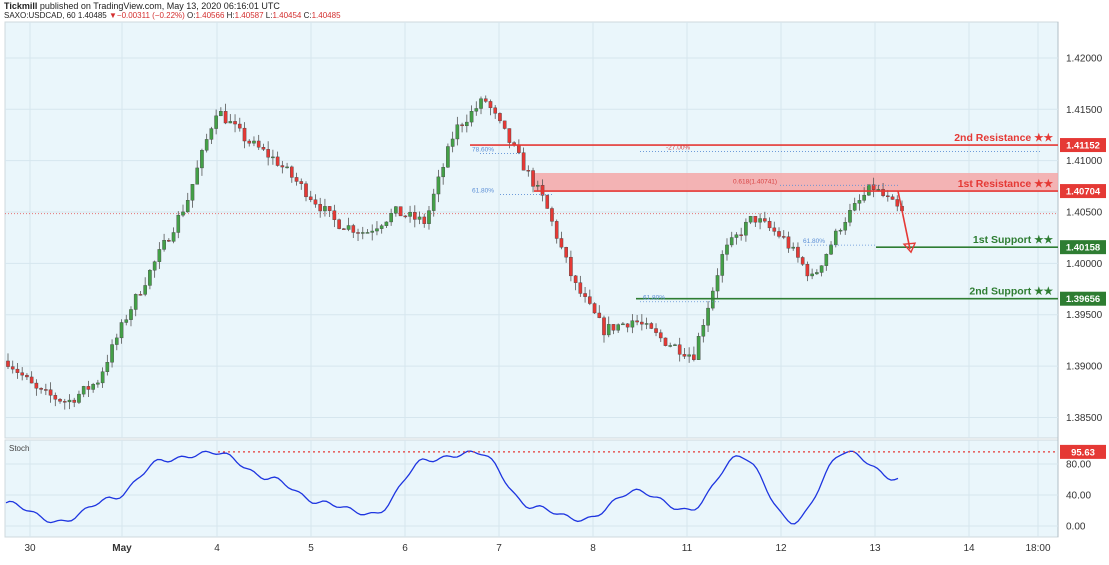 This screenshot has width=1109, height=565. Describe the element at coordinates (781, 548) in the screenshot. I see `time-tick-label: 12` at that location.